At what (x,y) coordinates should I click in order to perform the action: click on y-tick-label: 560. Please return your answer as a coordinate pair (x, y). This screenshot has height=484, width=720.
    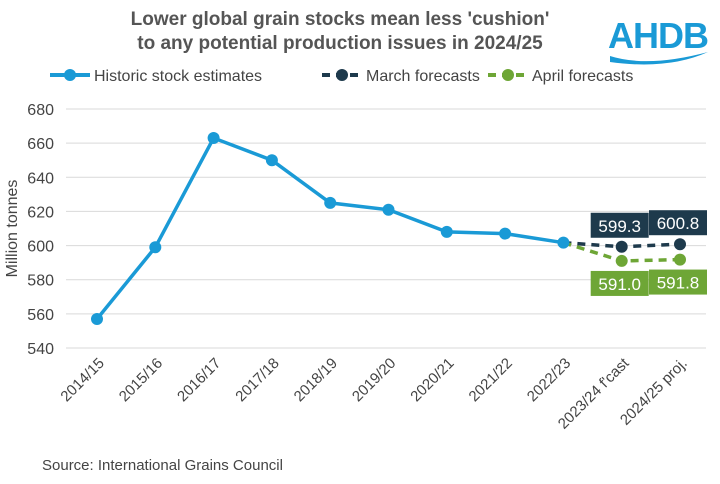
    Looking at the image, I should click on (40, 315).